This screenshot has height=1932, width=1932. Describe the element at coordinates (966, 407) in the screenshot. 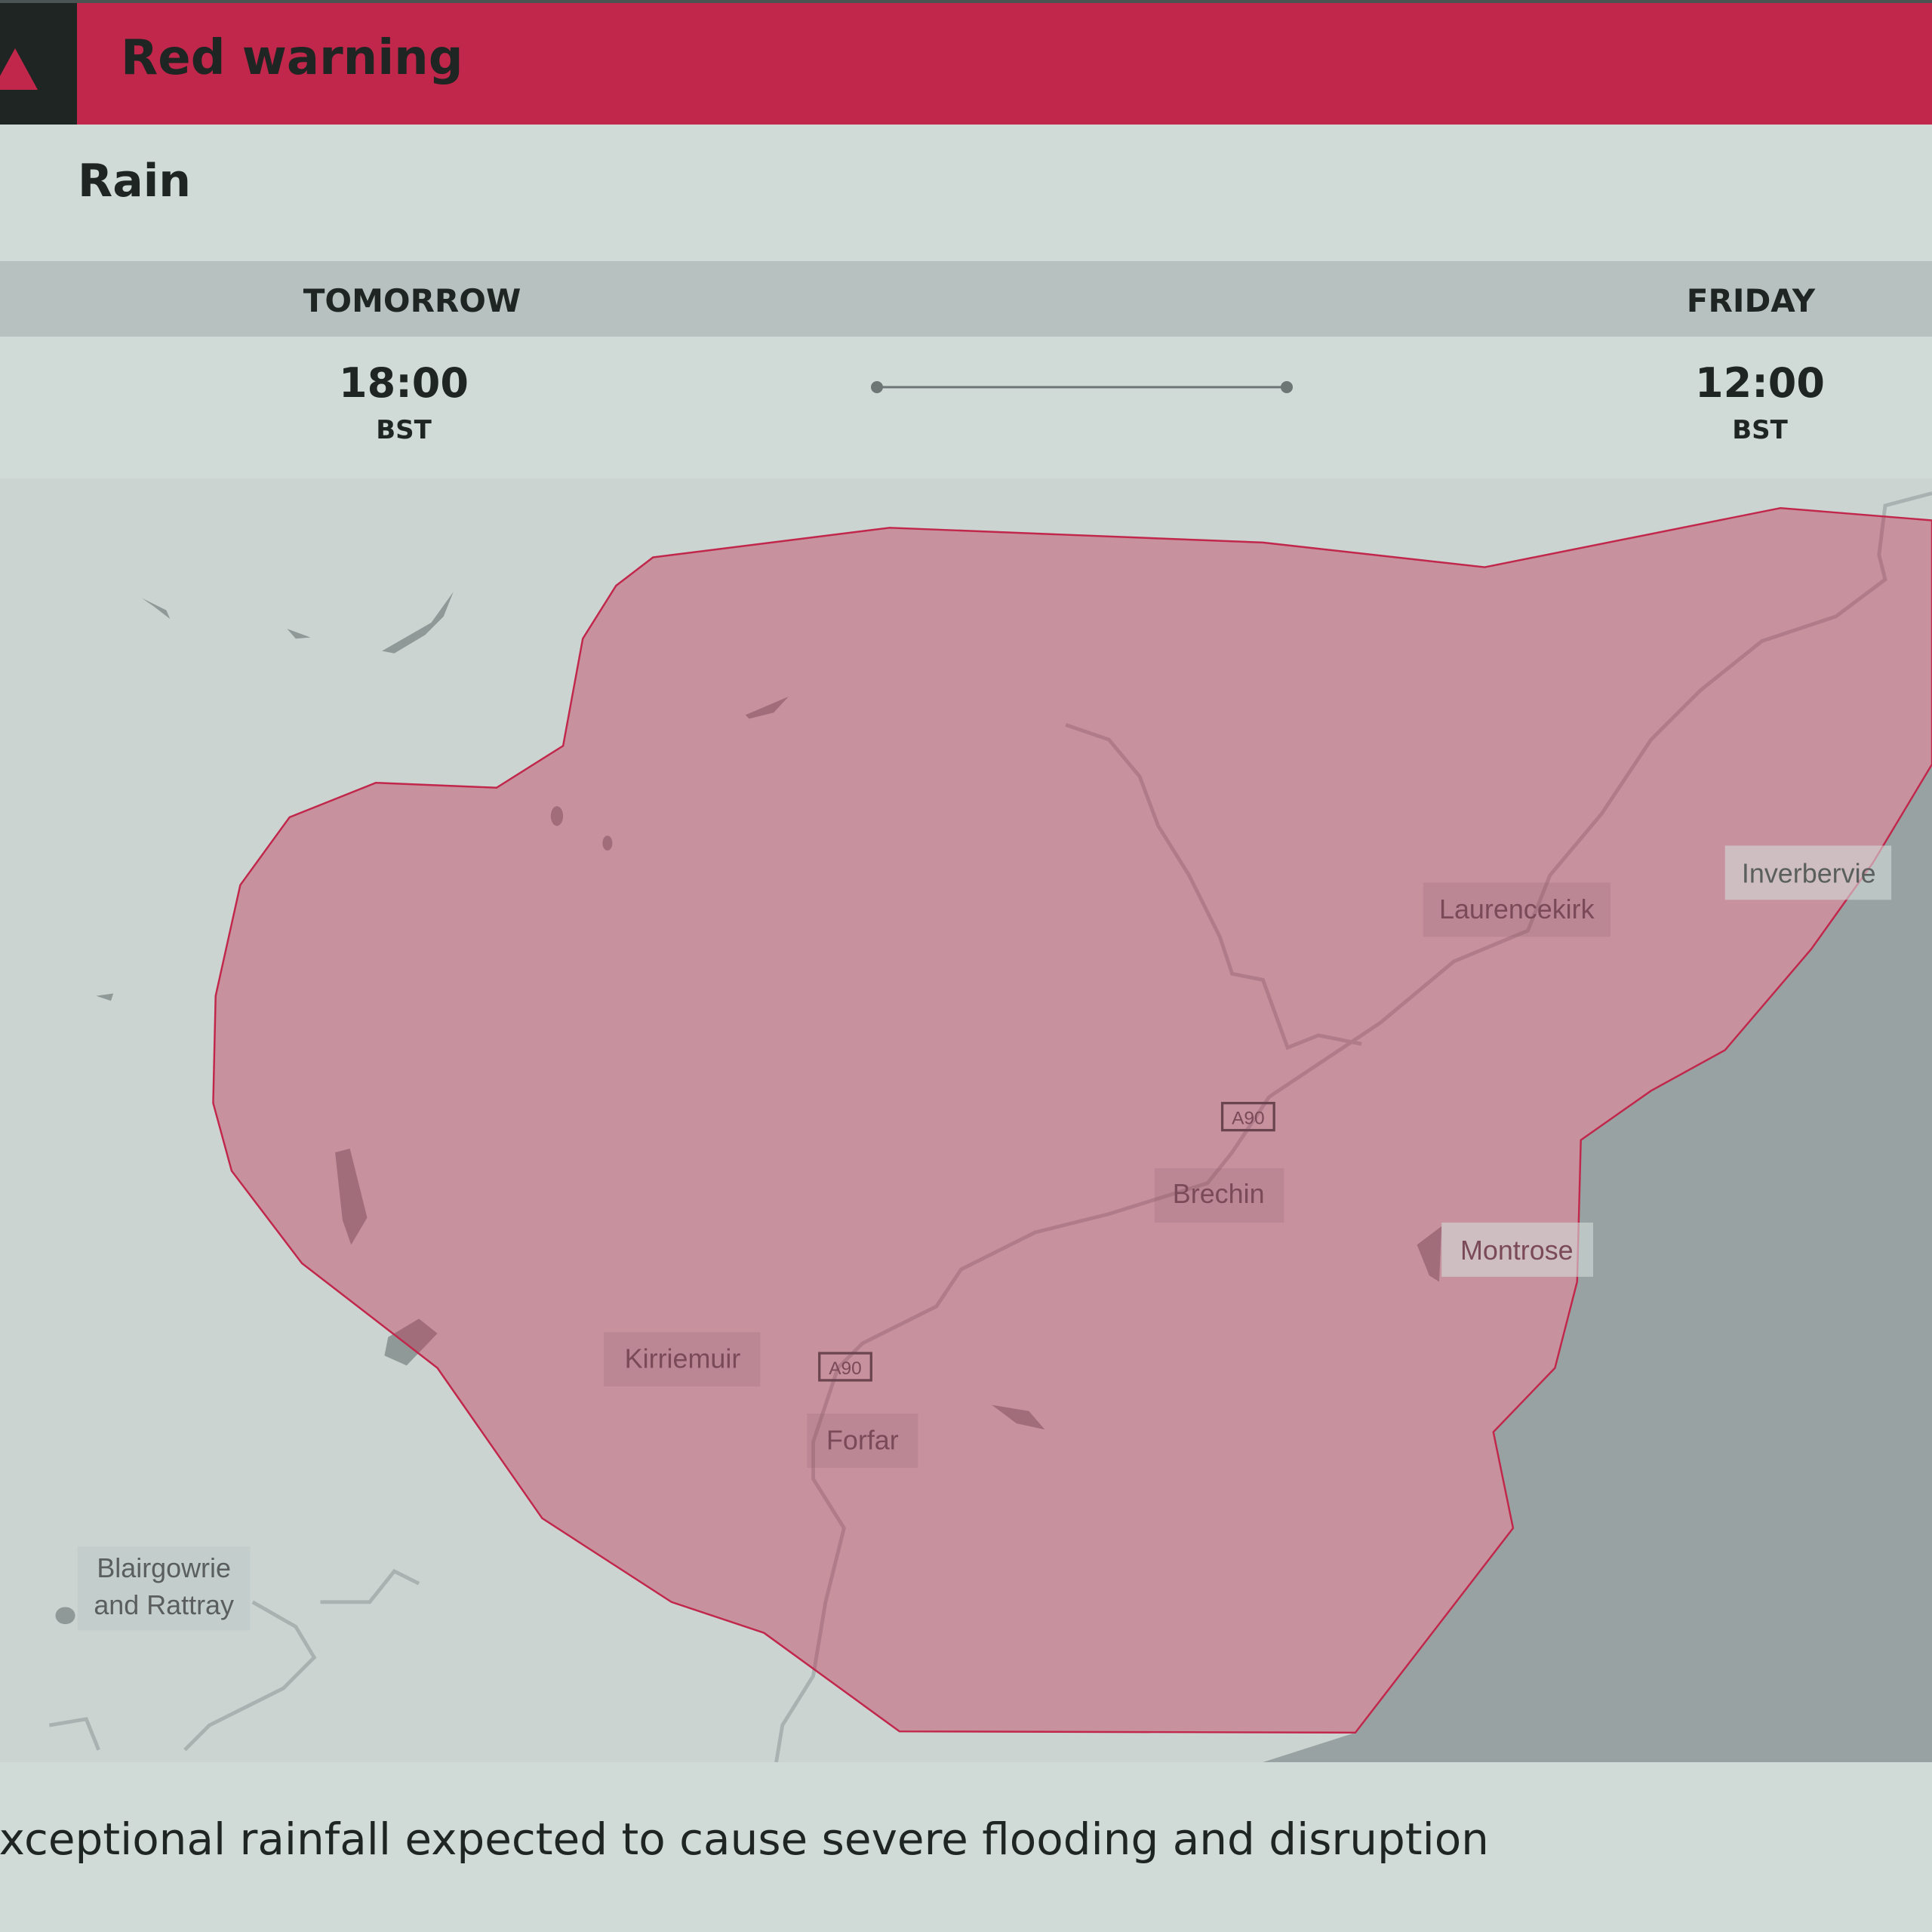

I see `times-row: 18:00 BST 12:00 BST` at that location.